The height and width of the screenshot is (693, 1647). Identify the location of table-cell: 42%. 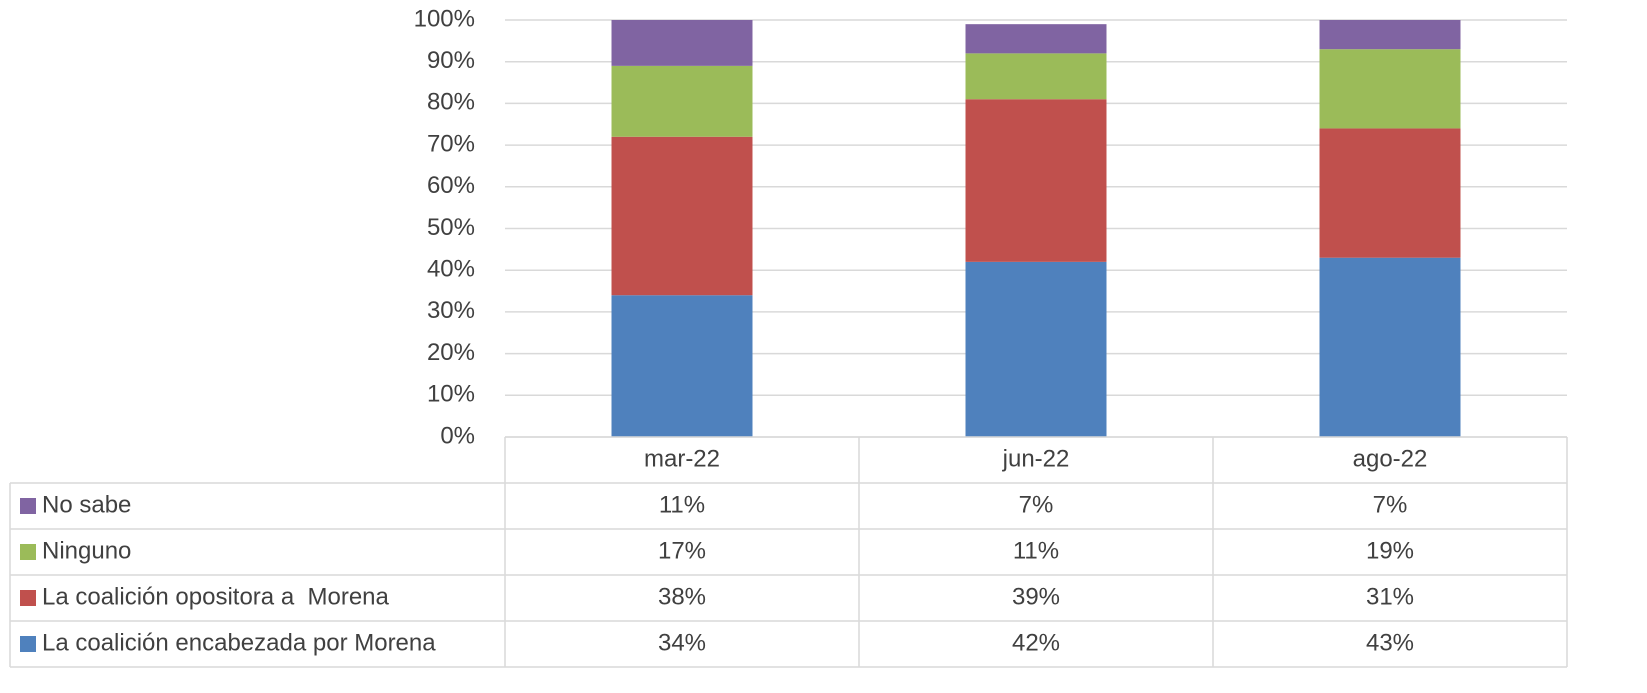
(1036, 642).